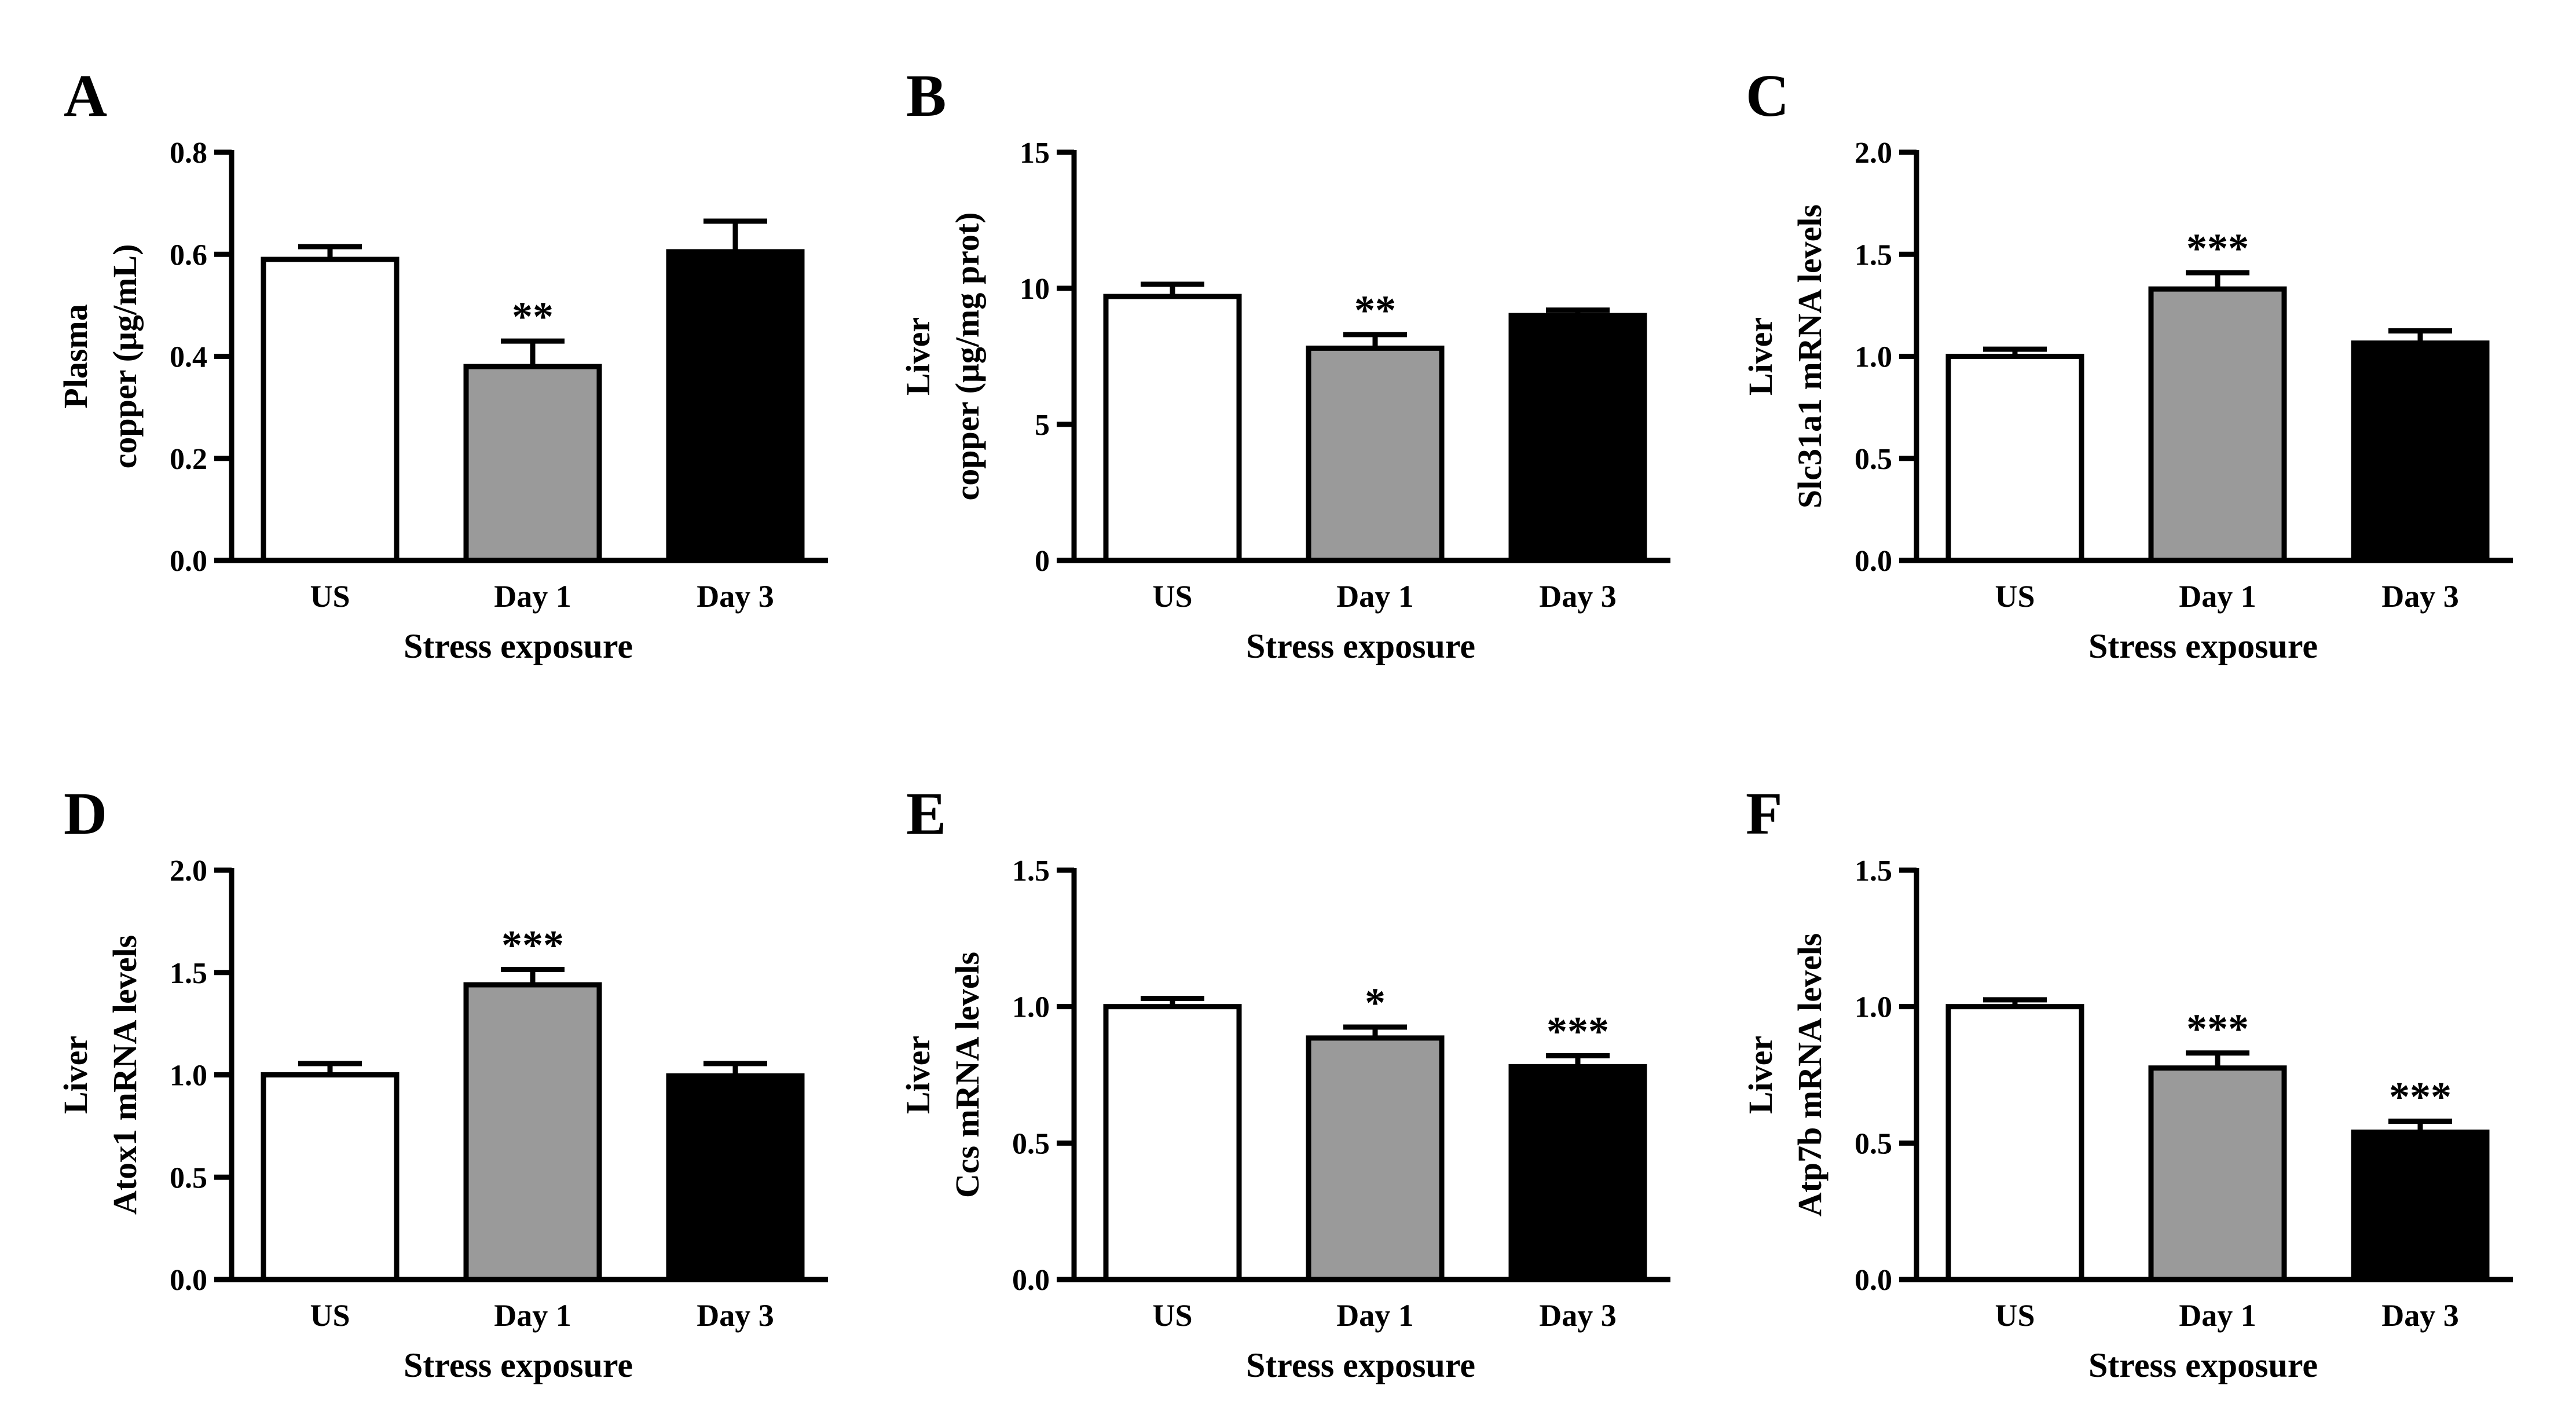 The image size is (2576, 1404). What do you see at coordinates (1042, 425) in the screenshot?
I see `y-tick-label: 5` at bounding box center [1042, 425].